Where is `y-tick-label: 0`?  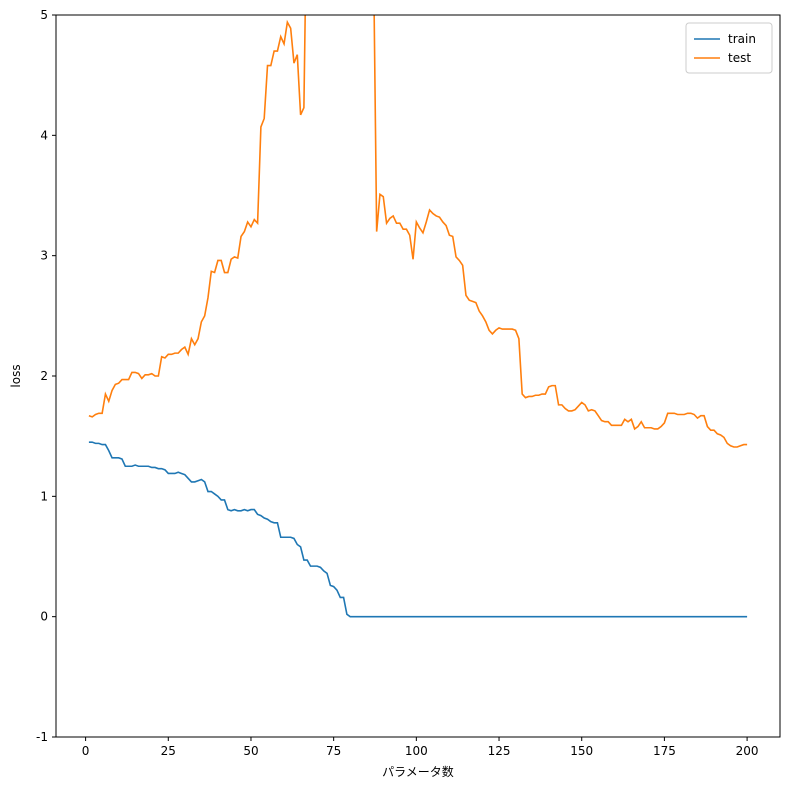
y-tick-label: 0 is located at coordinates (44, 617).